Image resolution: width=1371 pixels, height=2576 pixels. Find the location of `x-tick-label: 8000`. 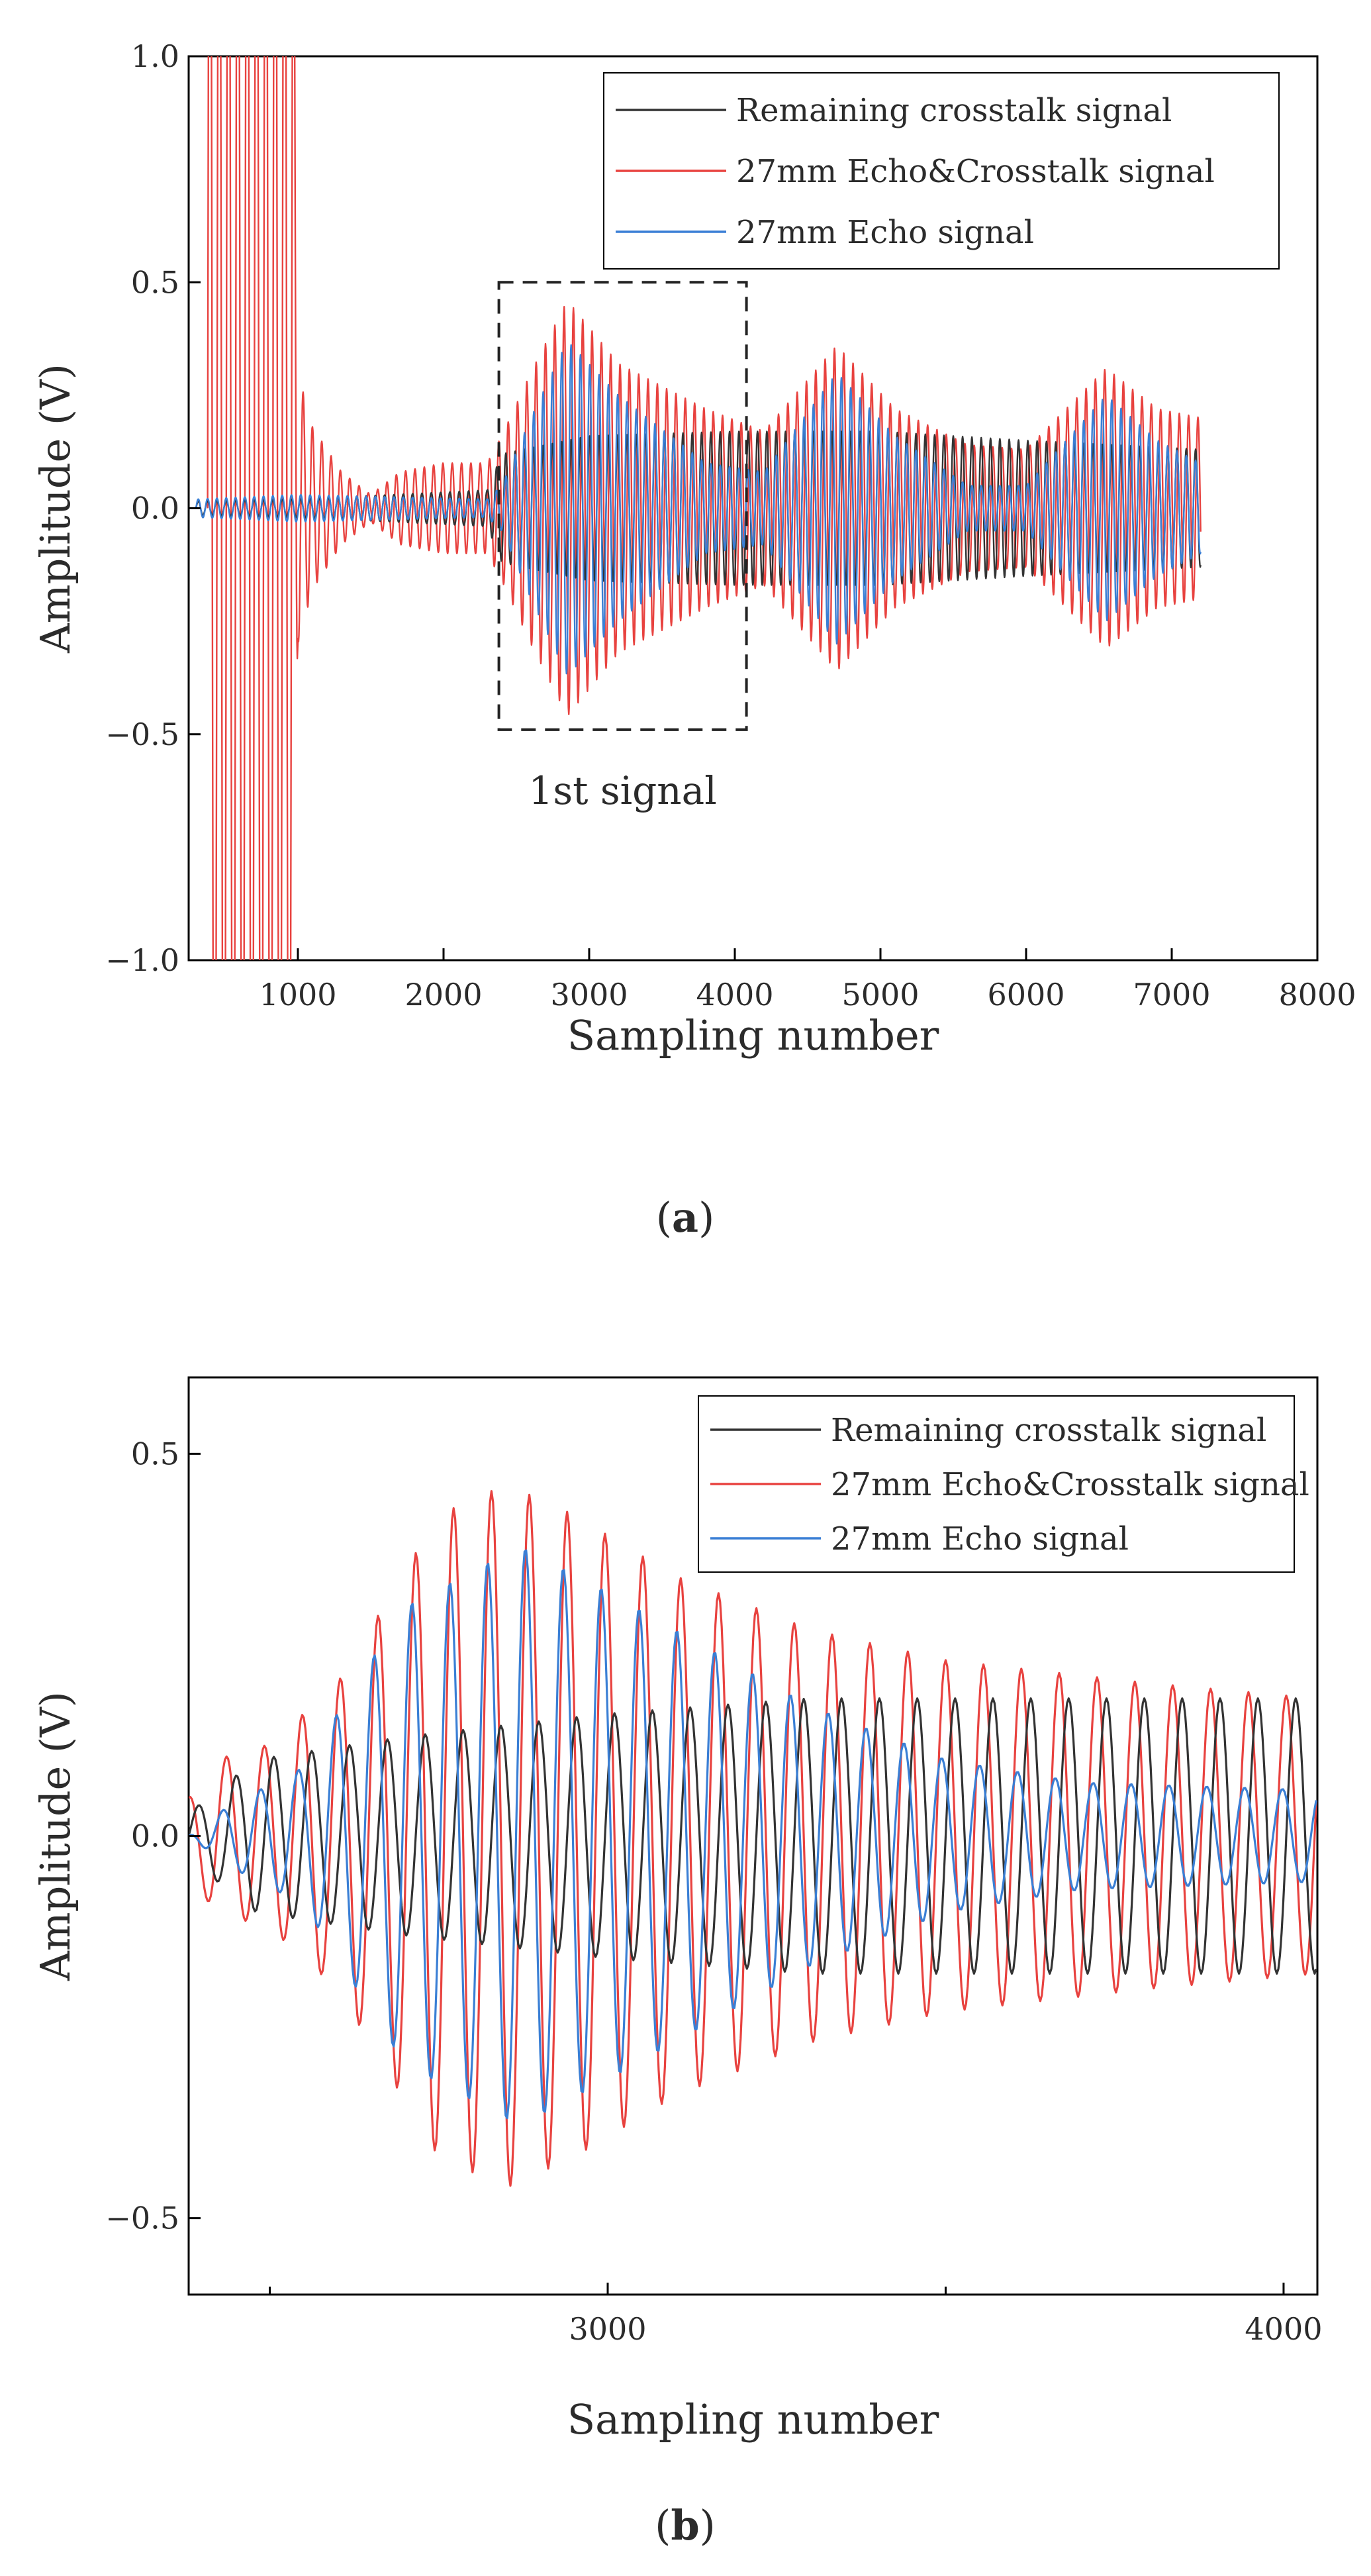

x-tick-label: 8000 is located at coordinates (1317, 995).